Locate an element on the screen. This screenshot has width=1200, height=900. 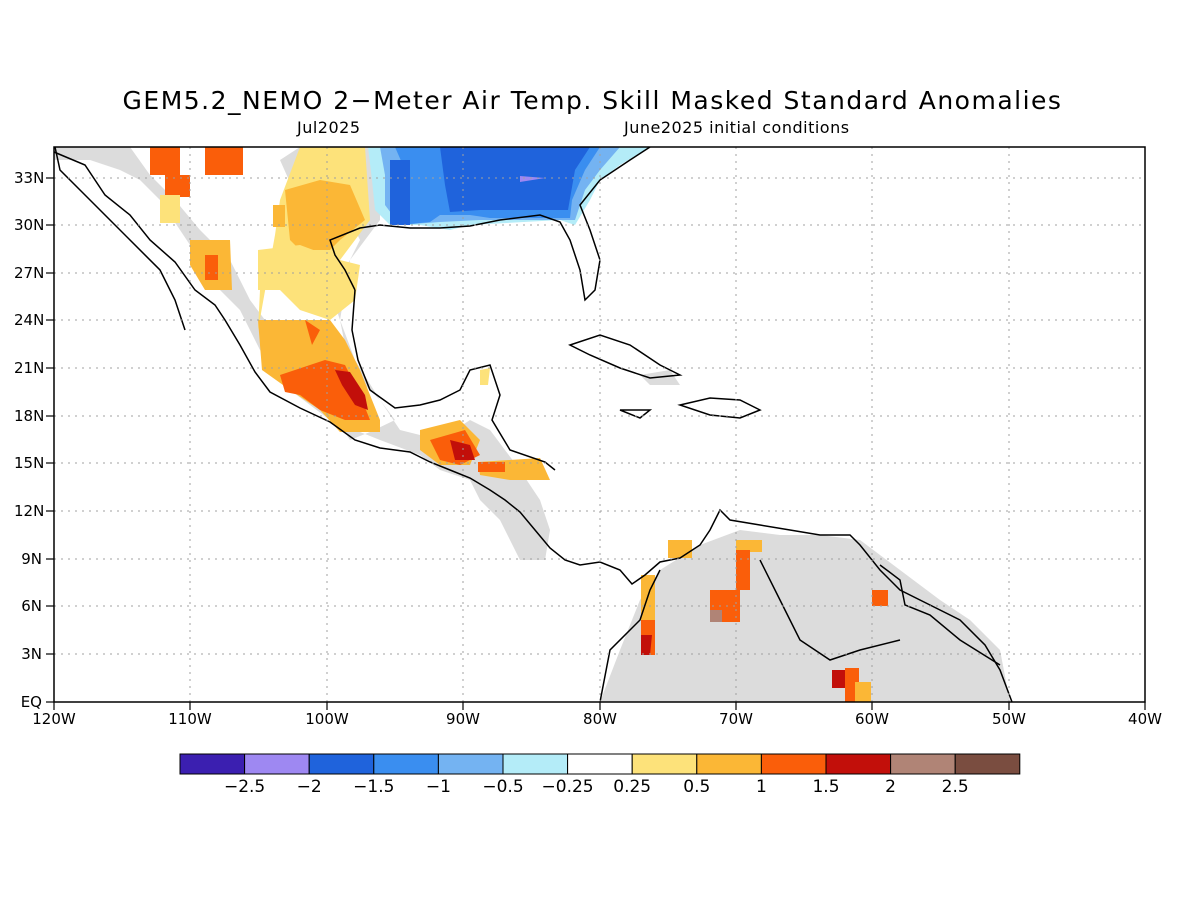
x-tick-label: 90W is located at coordinates (463, 719).